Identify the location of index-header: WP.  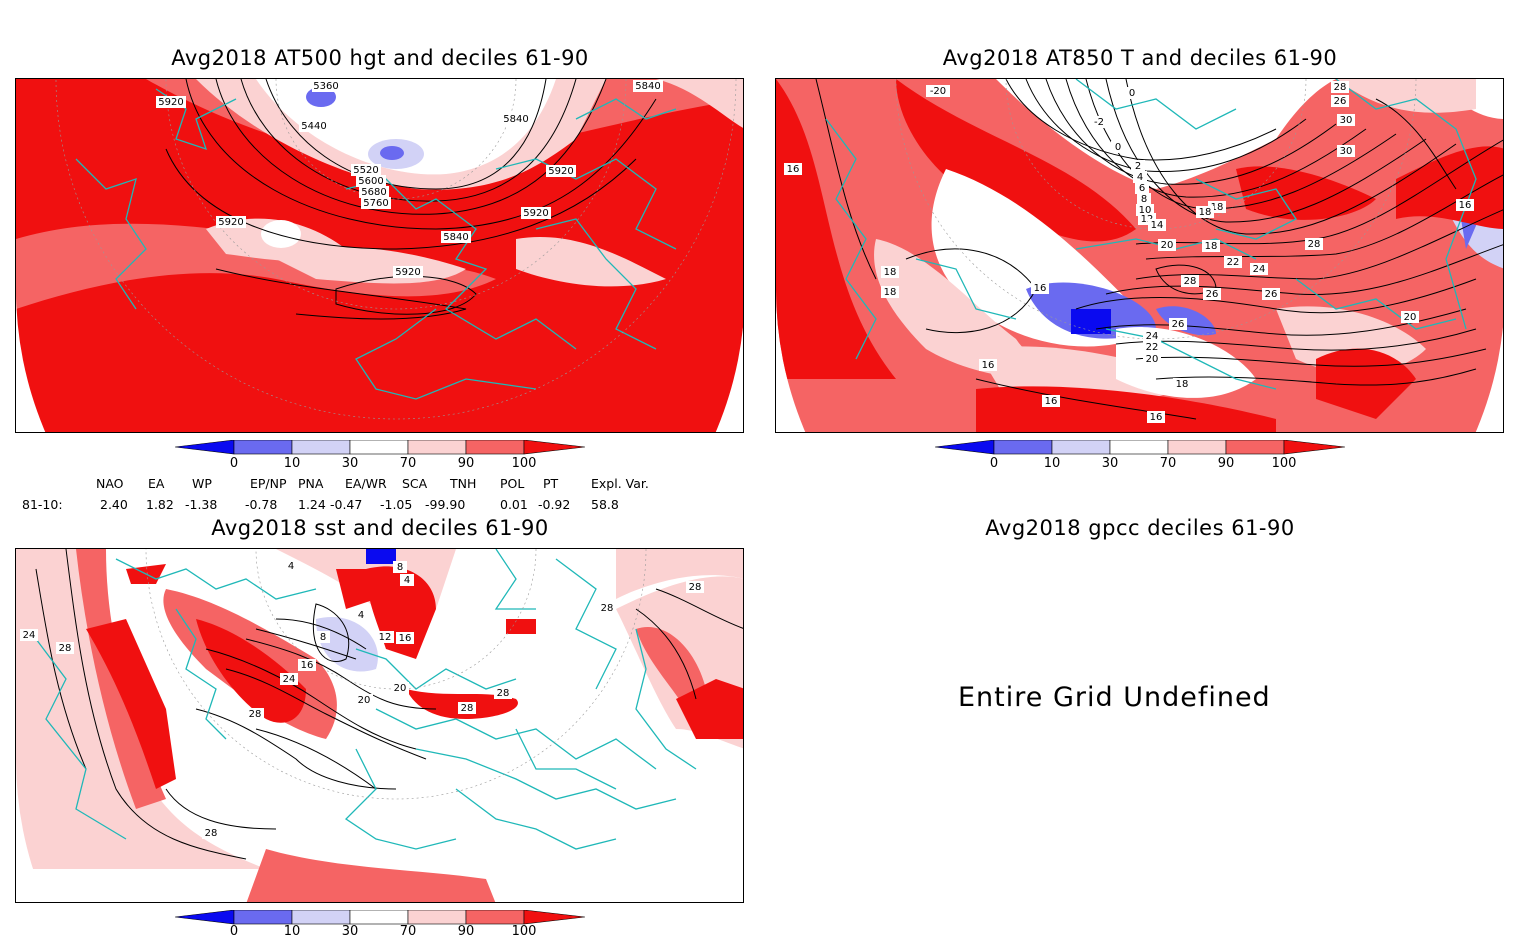
(202, 483).